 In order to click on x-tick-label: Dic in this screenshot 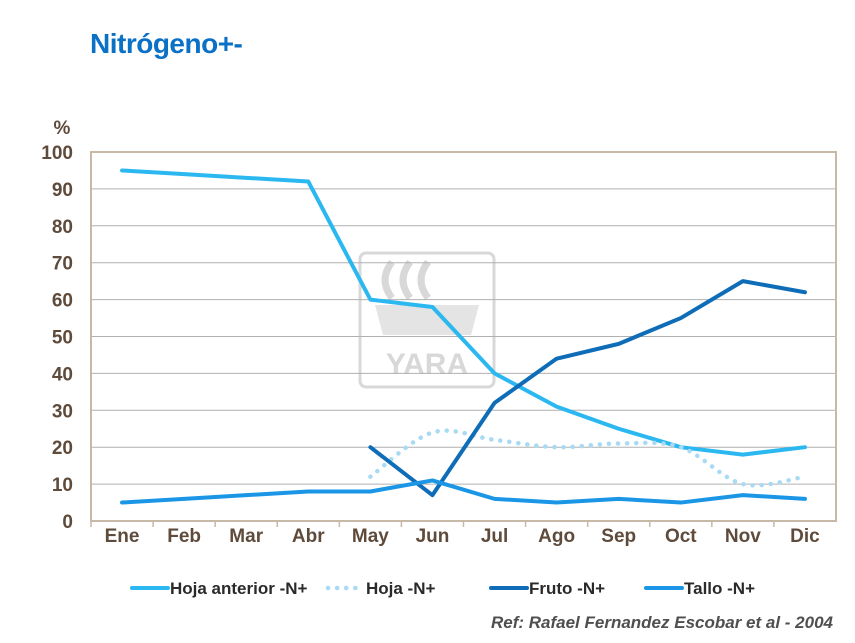, I will do `click(805, 536)`.